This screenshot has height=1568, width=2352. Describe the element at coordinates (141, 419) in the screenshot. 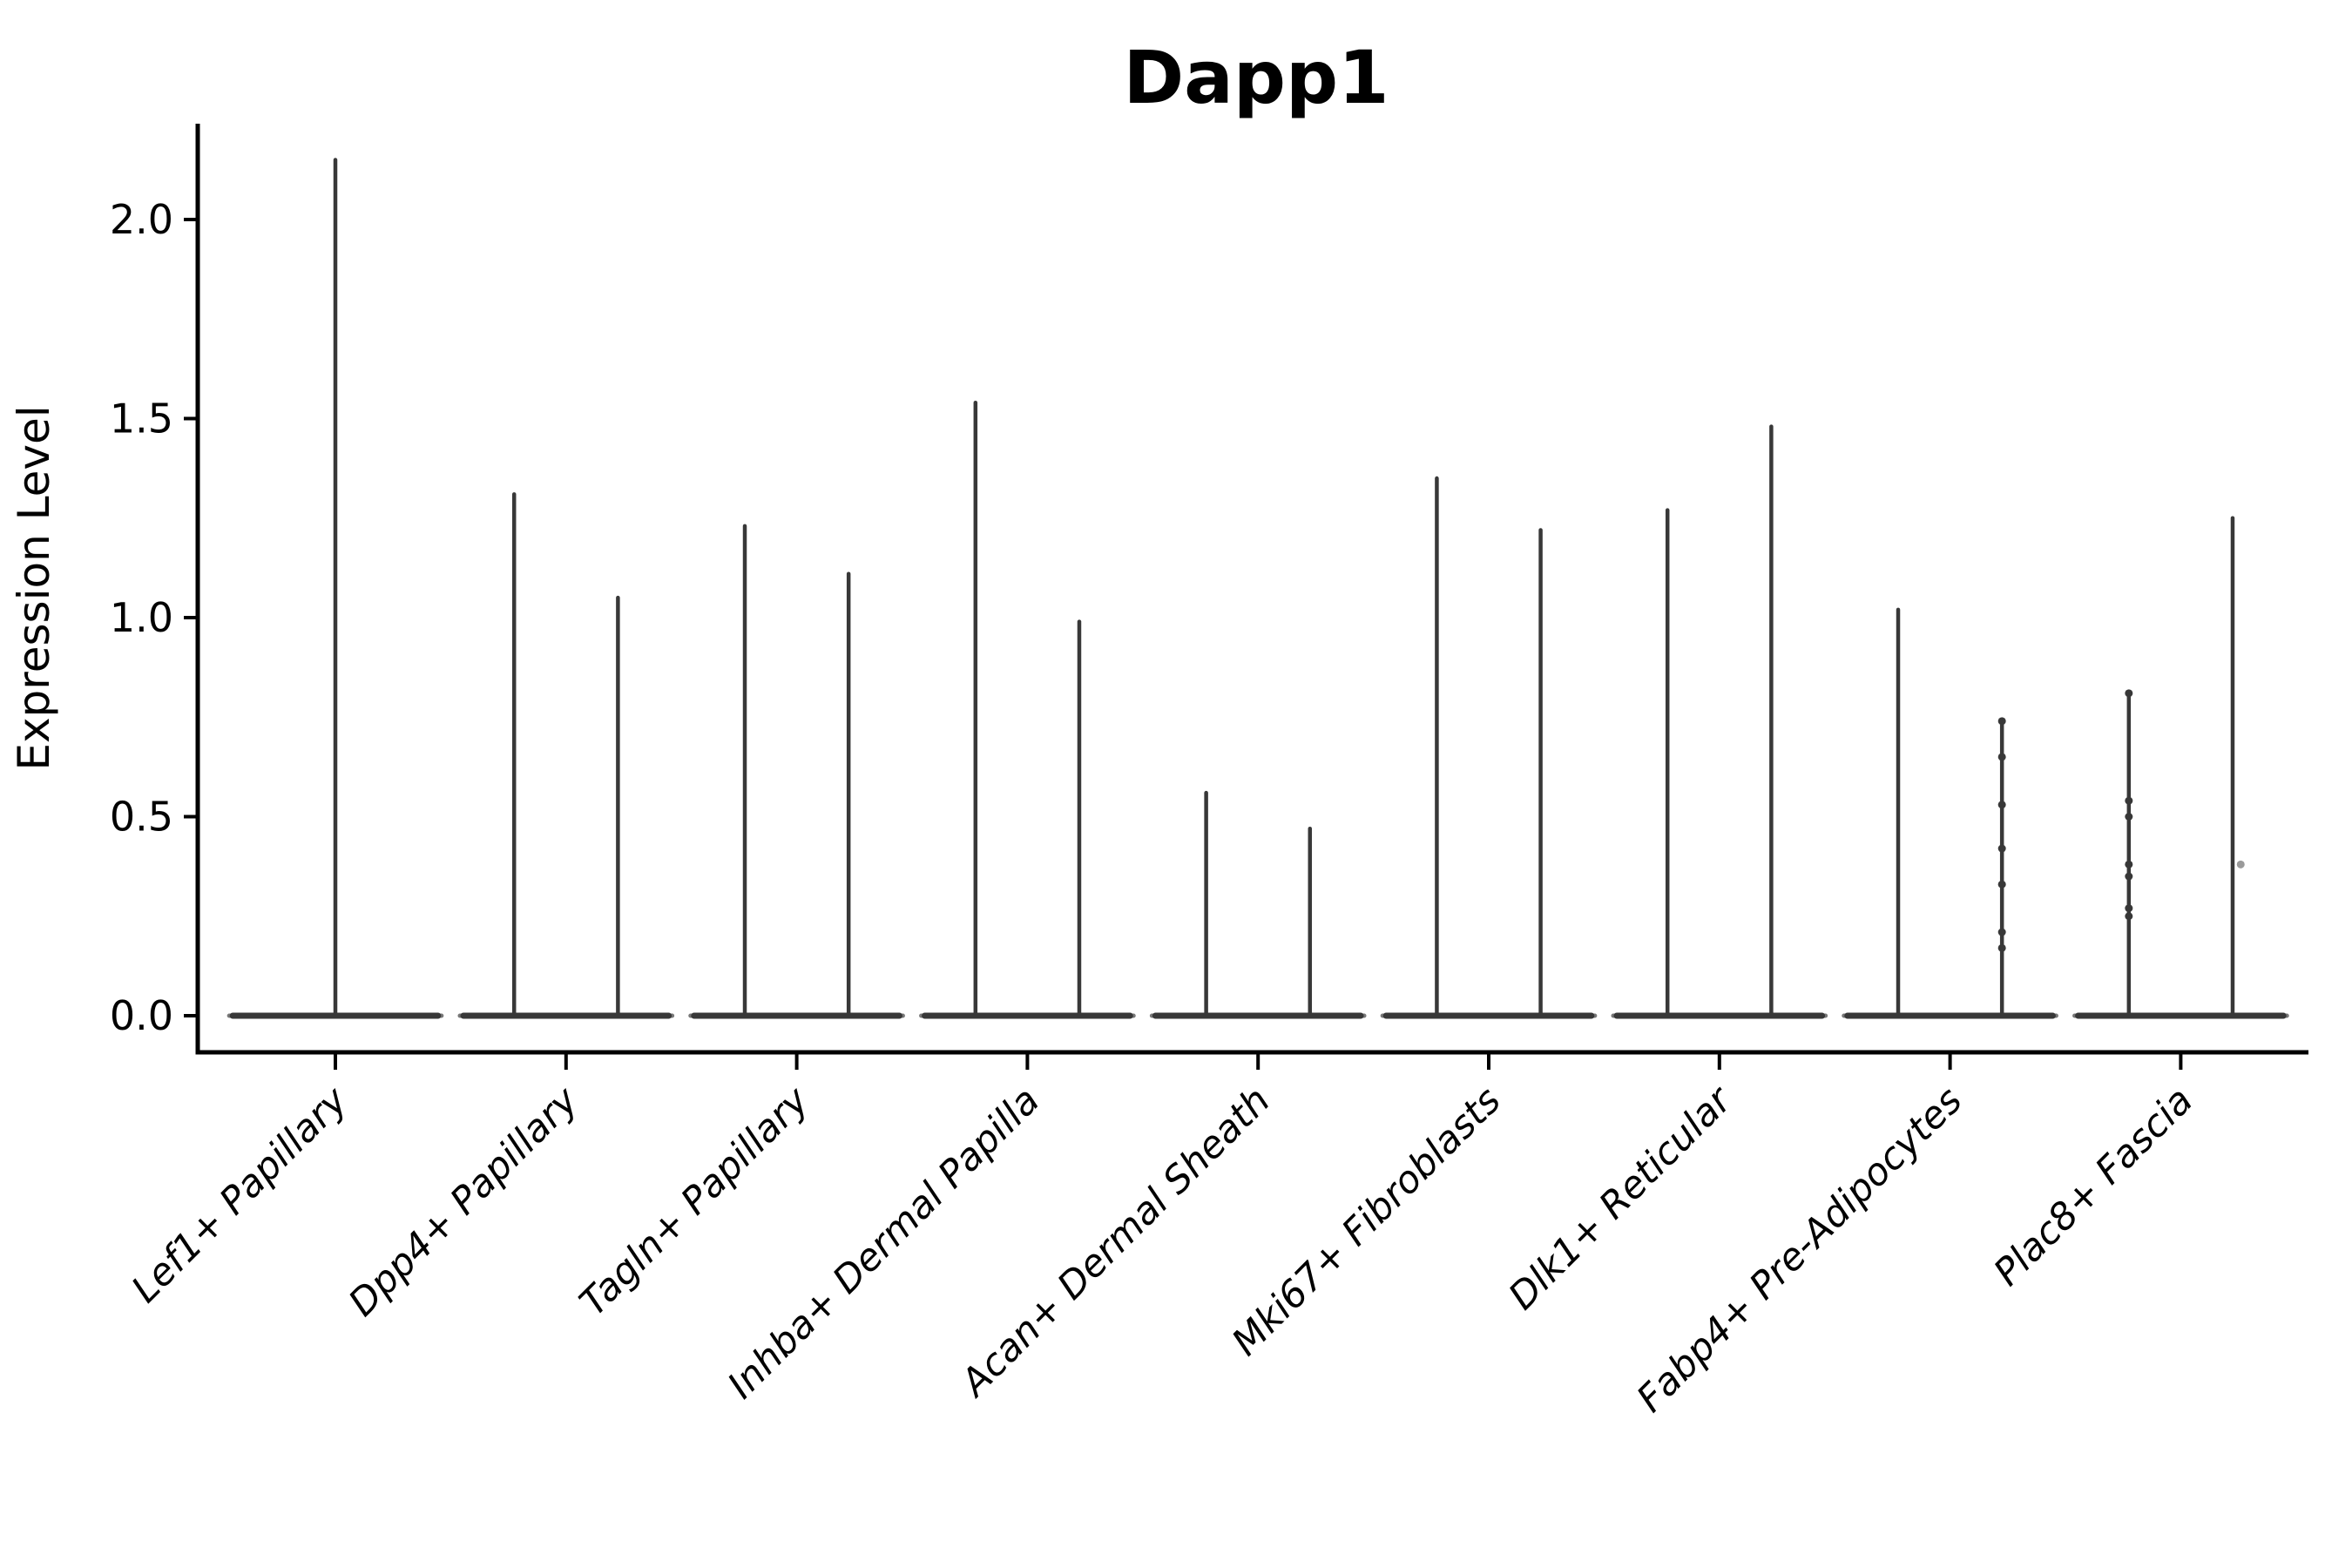

I see `y-tick-label: 1.5` at that location.